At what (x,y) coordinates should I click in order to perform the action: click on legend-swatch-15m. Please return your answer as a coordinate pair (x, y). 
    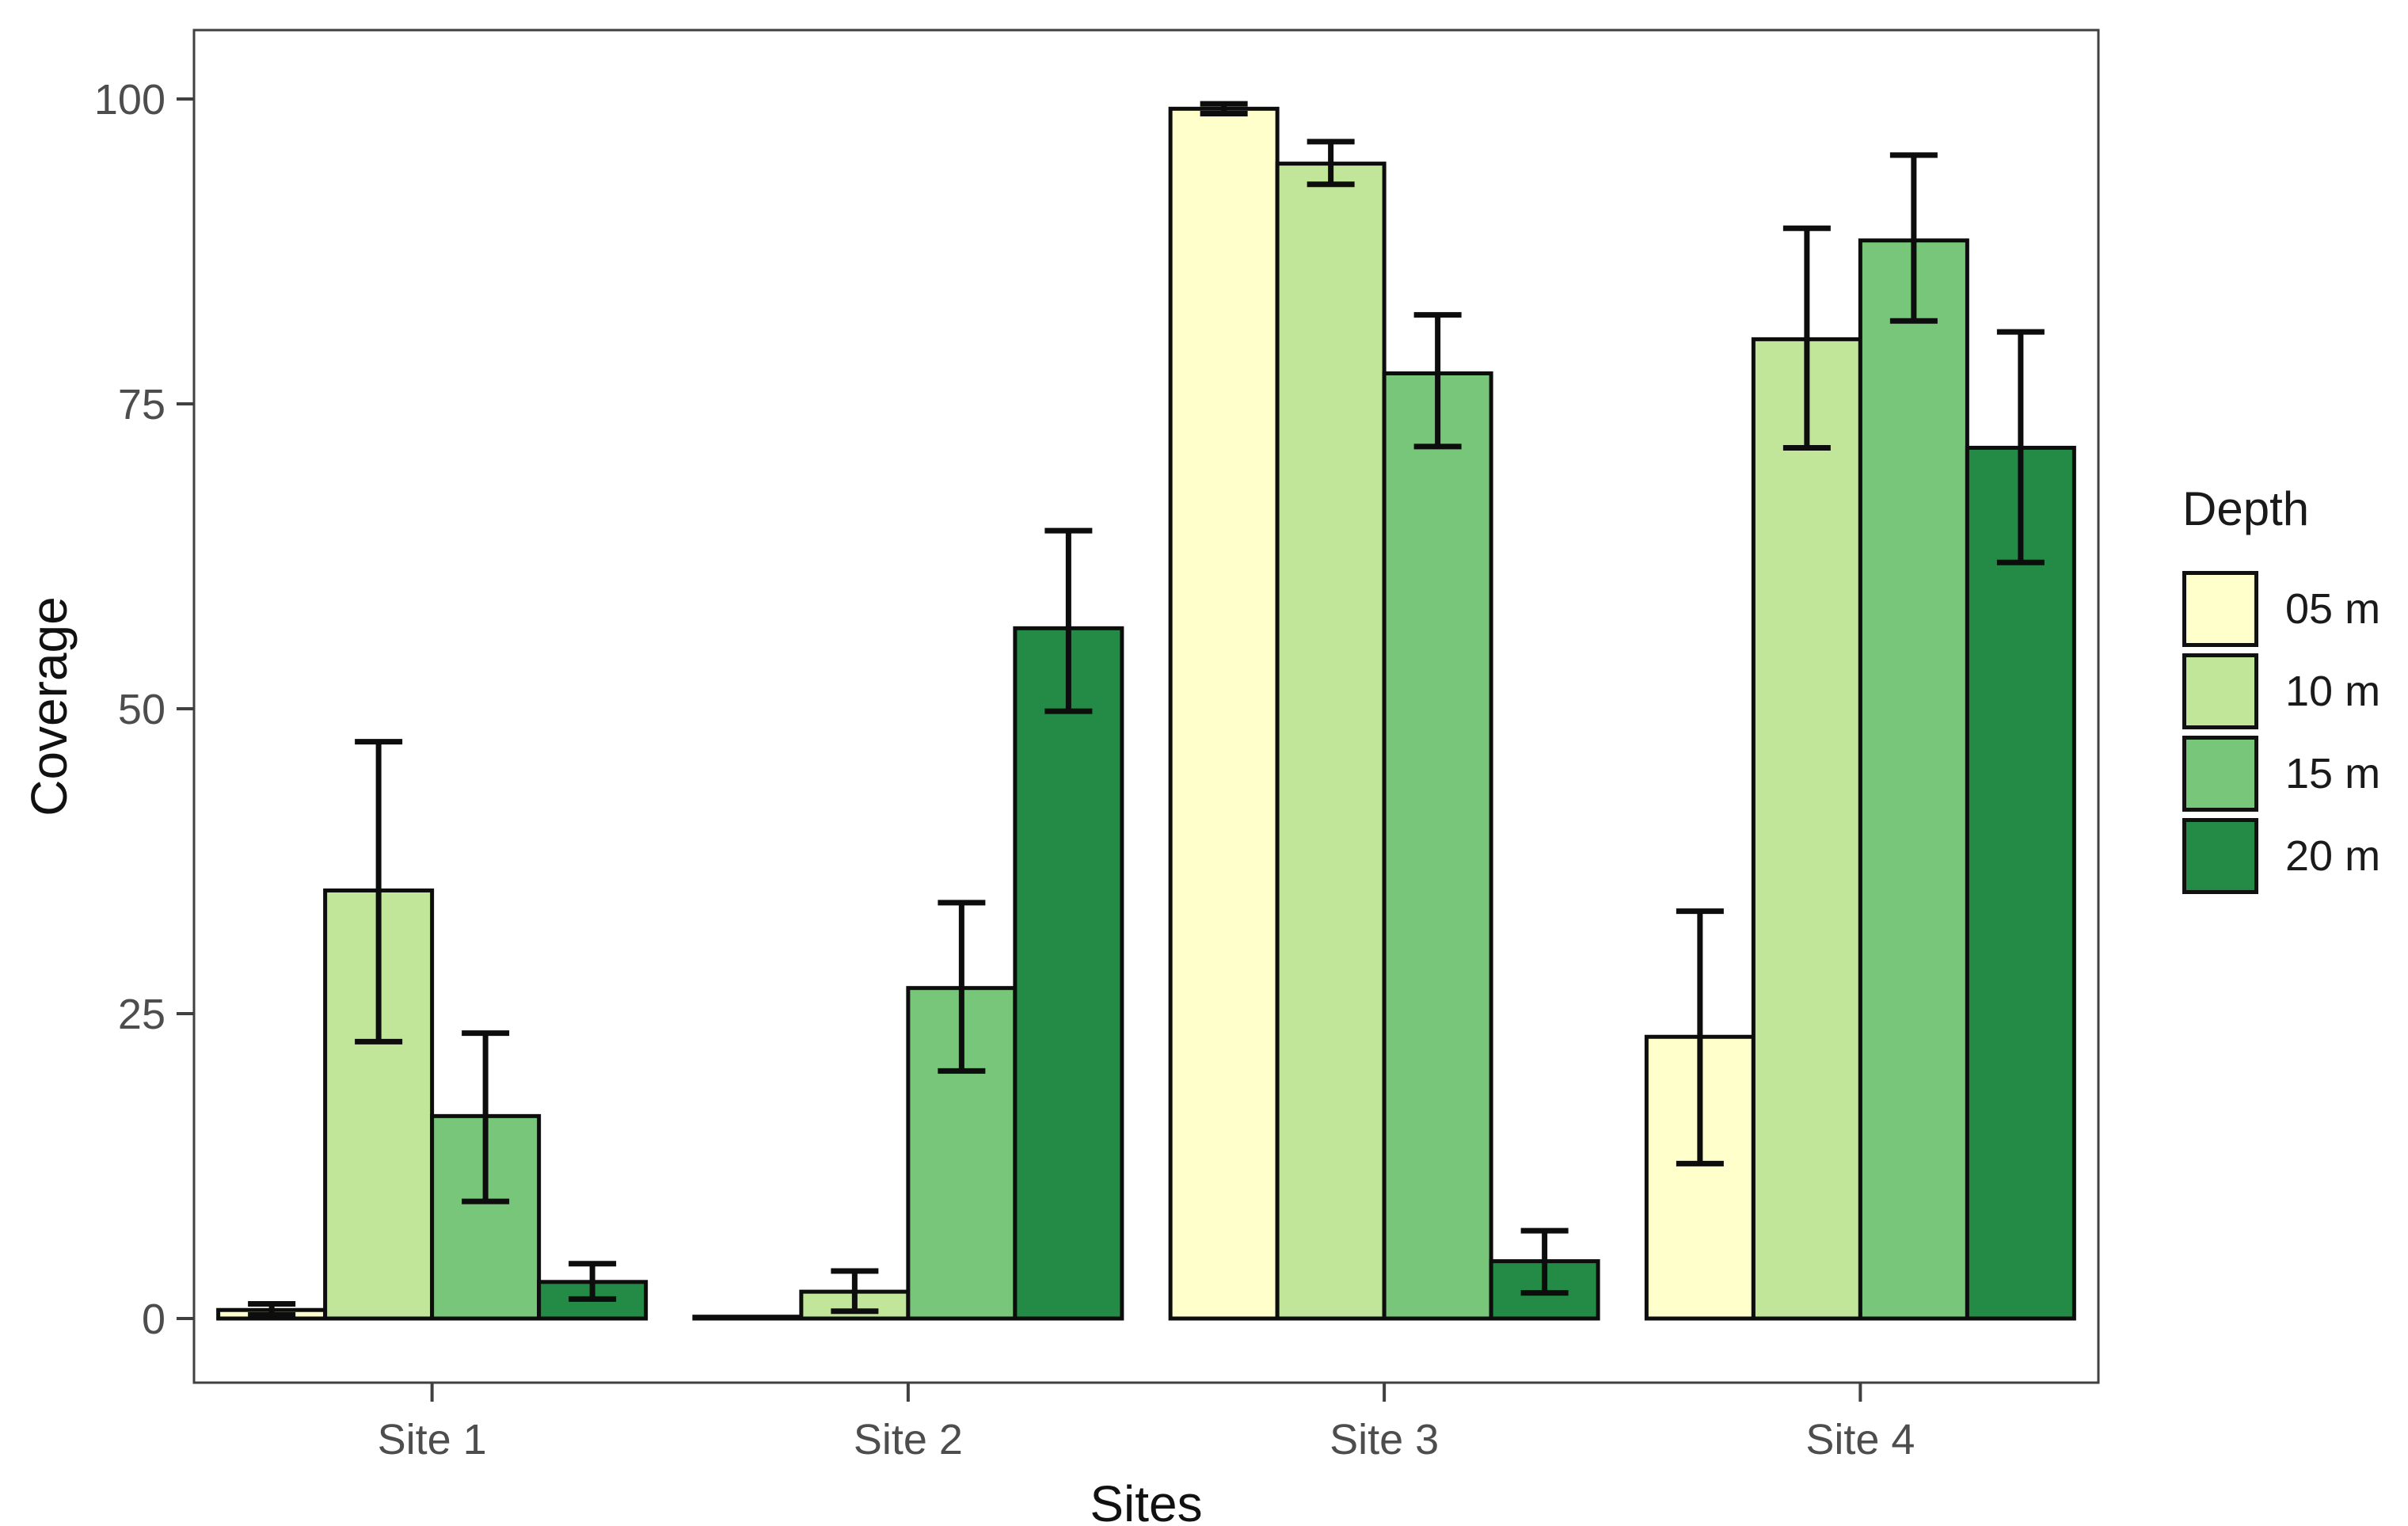
    Looking at the image, I should click on (2220, 774).